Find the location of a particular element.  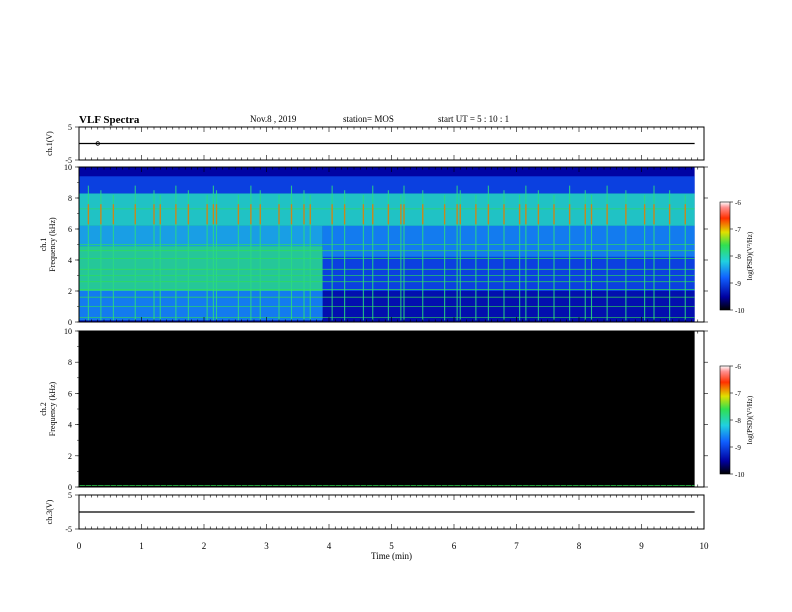

x-tick-label: 1 is located at coordinates (141, 546).